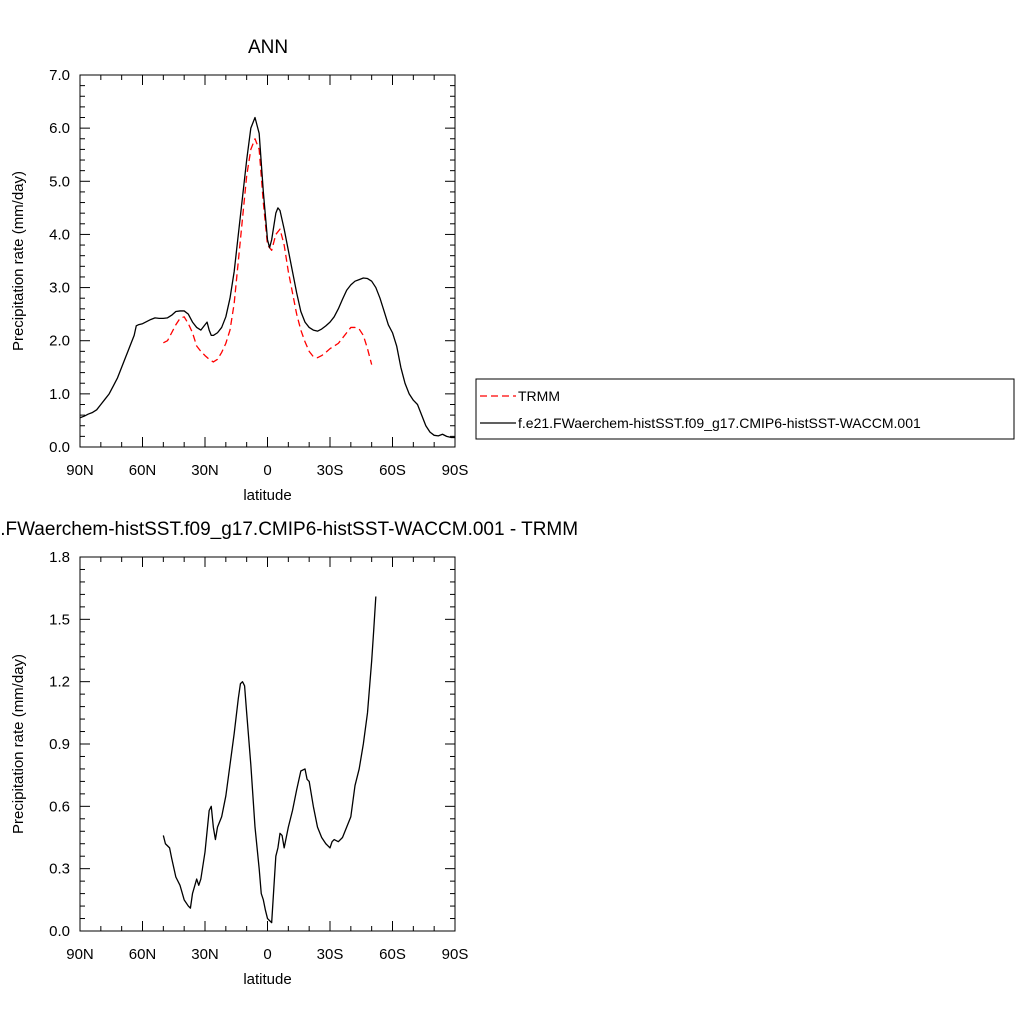  Describe the element at coordinates (59, 341) in the screenshot. I see `y-tick-label: 2.0` at that location.